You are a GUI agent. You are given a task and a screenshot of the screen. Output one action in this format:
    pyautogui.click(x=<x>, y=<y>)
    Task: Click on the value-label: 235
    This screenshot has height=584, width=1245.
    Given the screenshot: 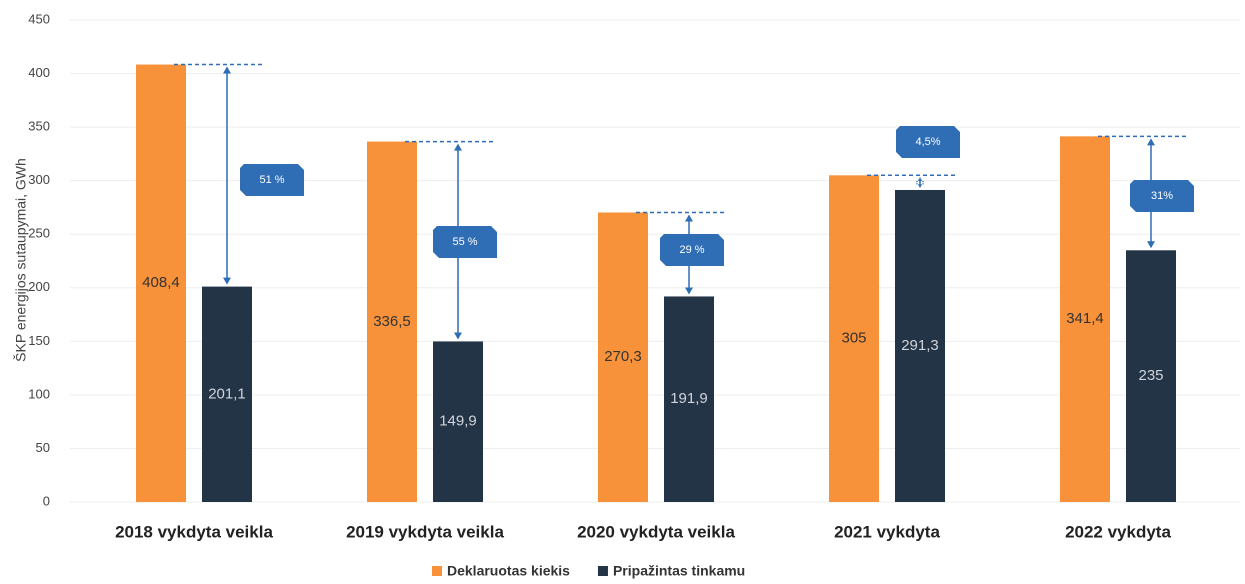 What is the action you would take?
    pyautogui.click(x=1150, y=375)
    